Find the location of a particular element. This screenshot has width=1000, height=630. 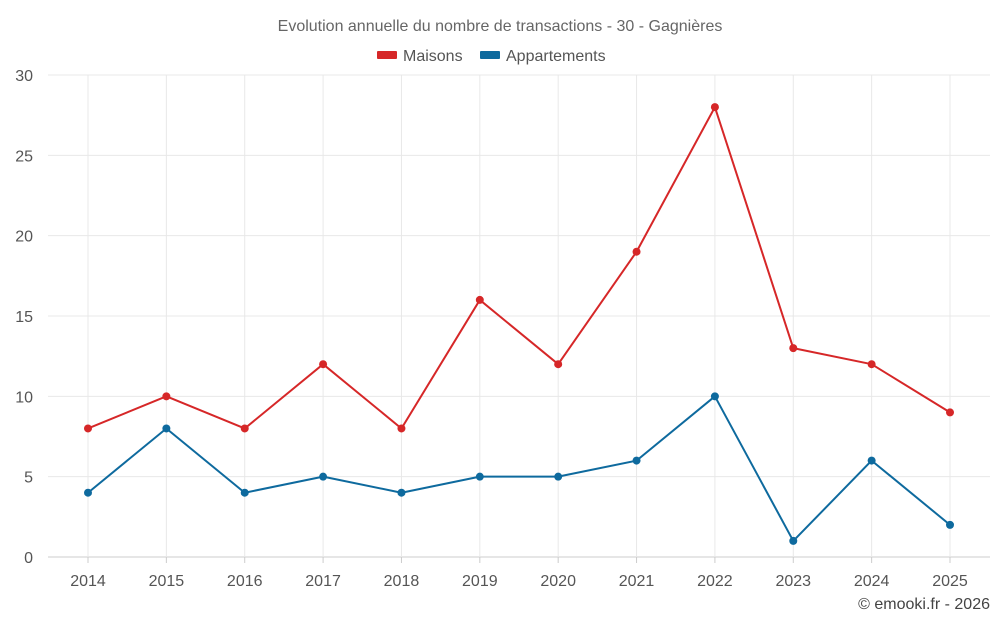

x-tick-label: 2024 is located at coordinates (872, 581).